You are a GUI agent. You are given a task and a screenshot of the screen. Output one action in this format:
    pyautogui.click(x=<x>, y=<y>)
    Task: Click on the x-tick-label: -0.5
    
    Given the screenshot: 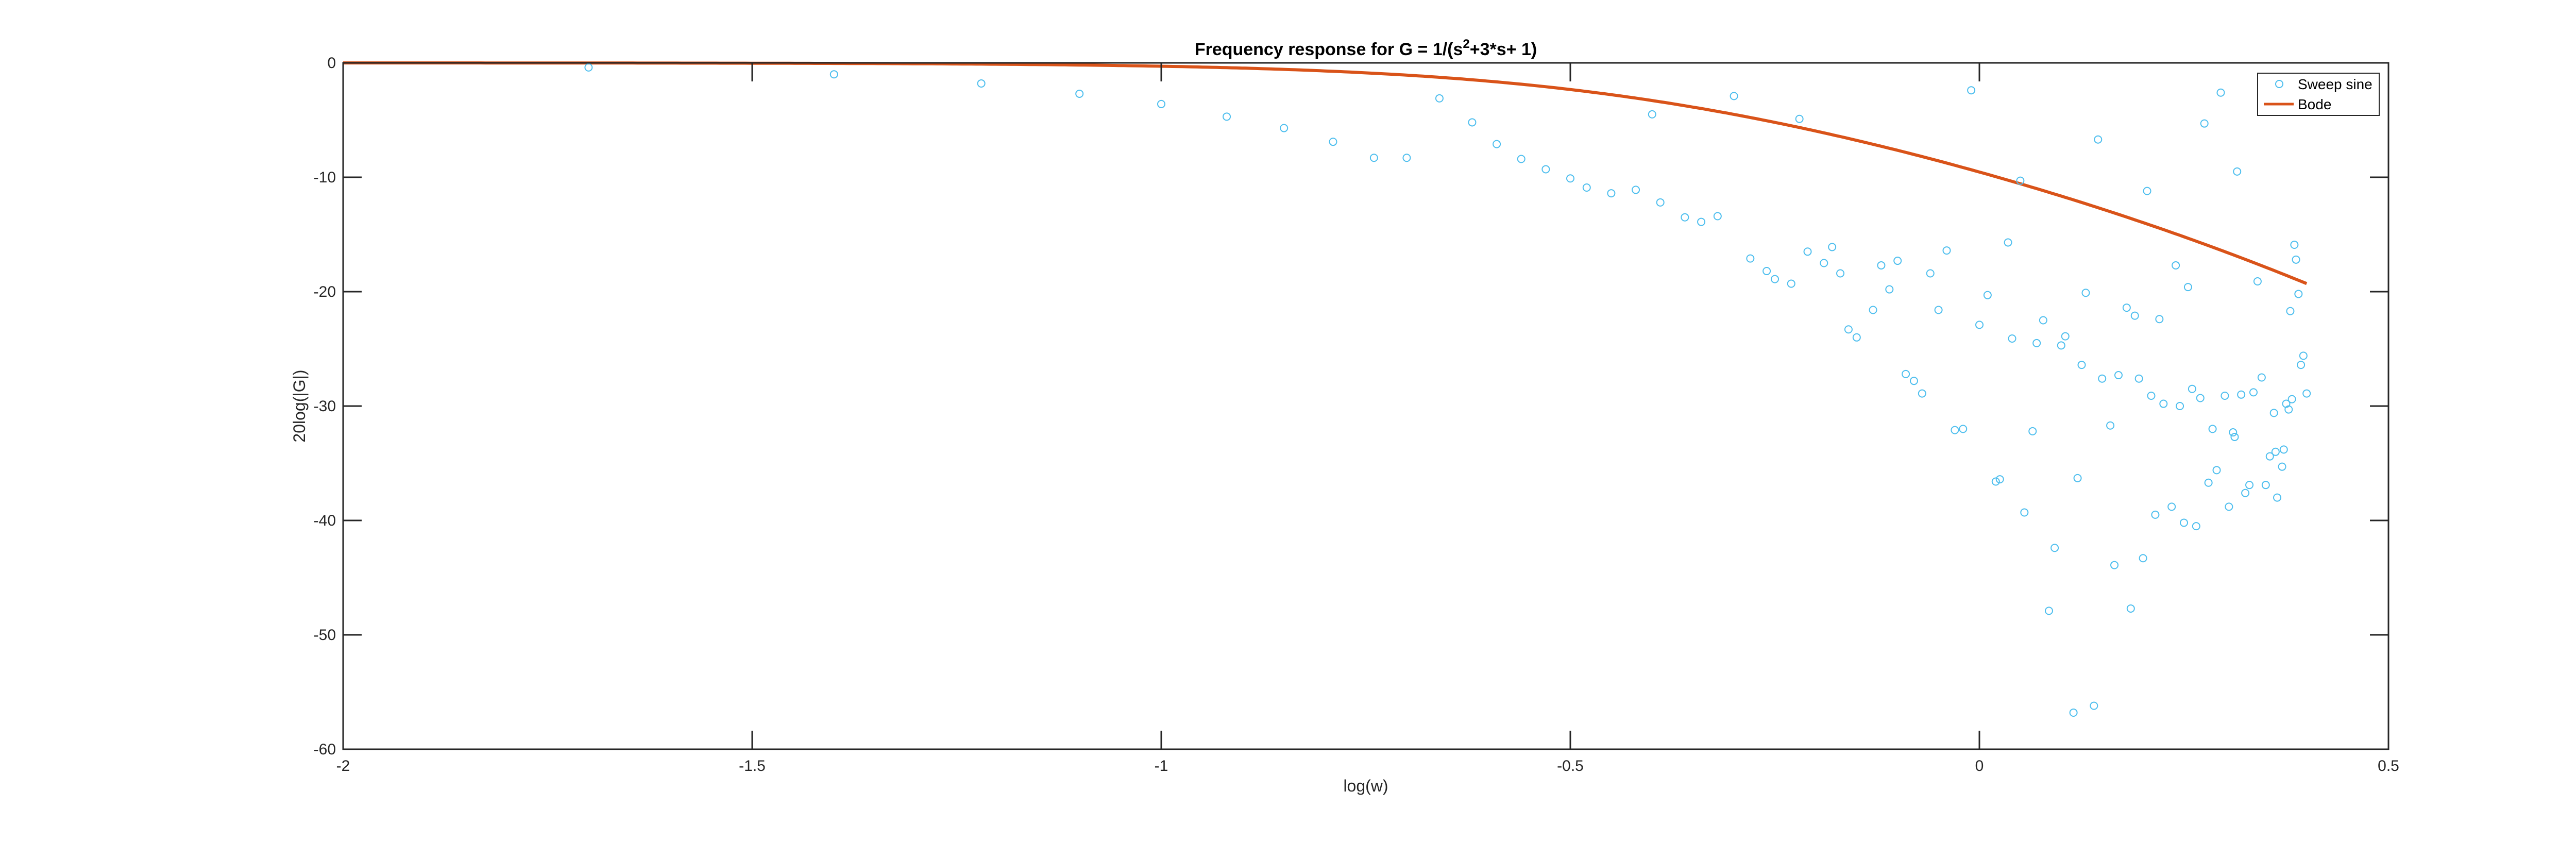 What is the action you would take?
    pyautogui.click(x=1570, y=765)
    